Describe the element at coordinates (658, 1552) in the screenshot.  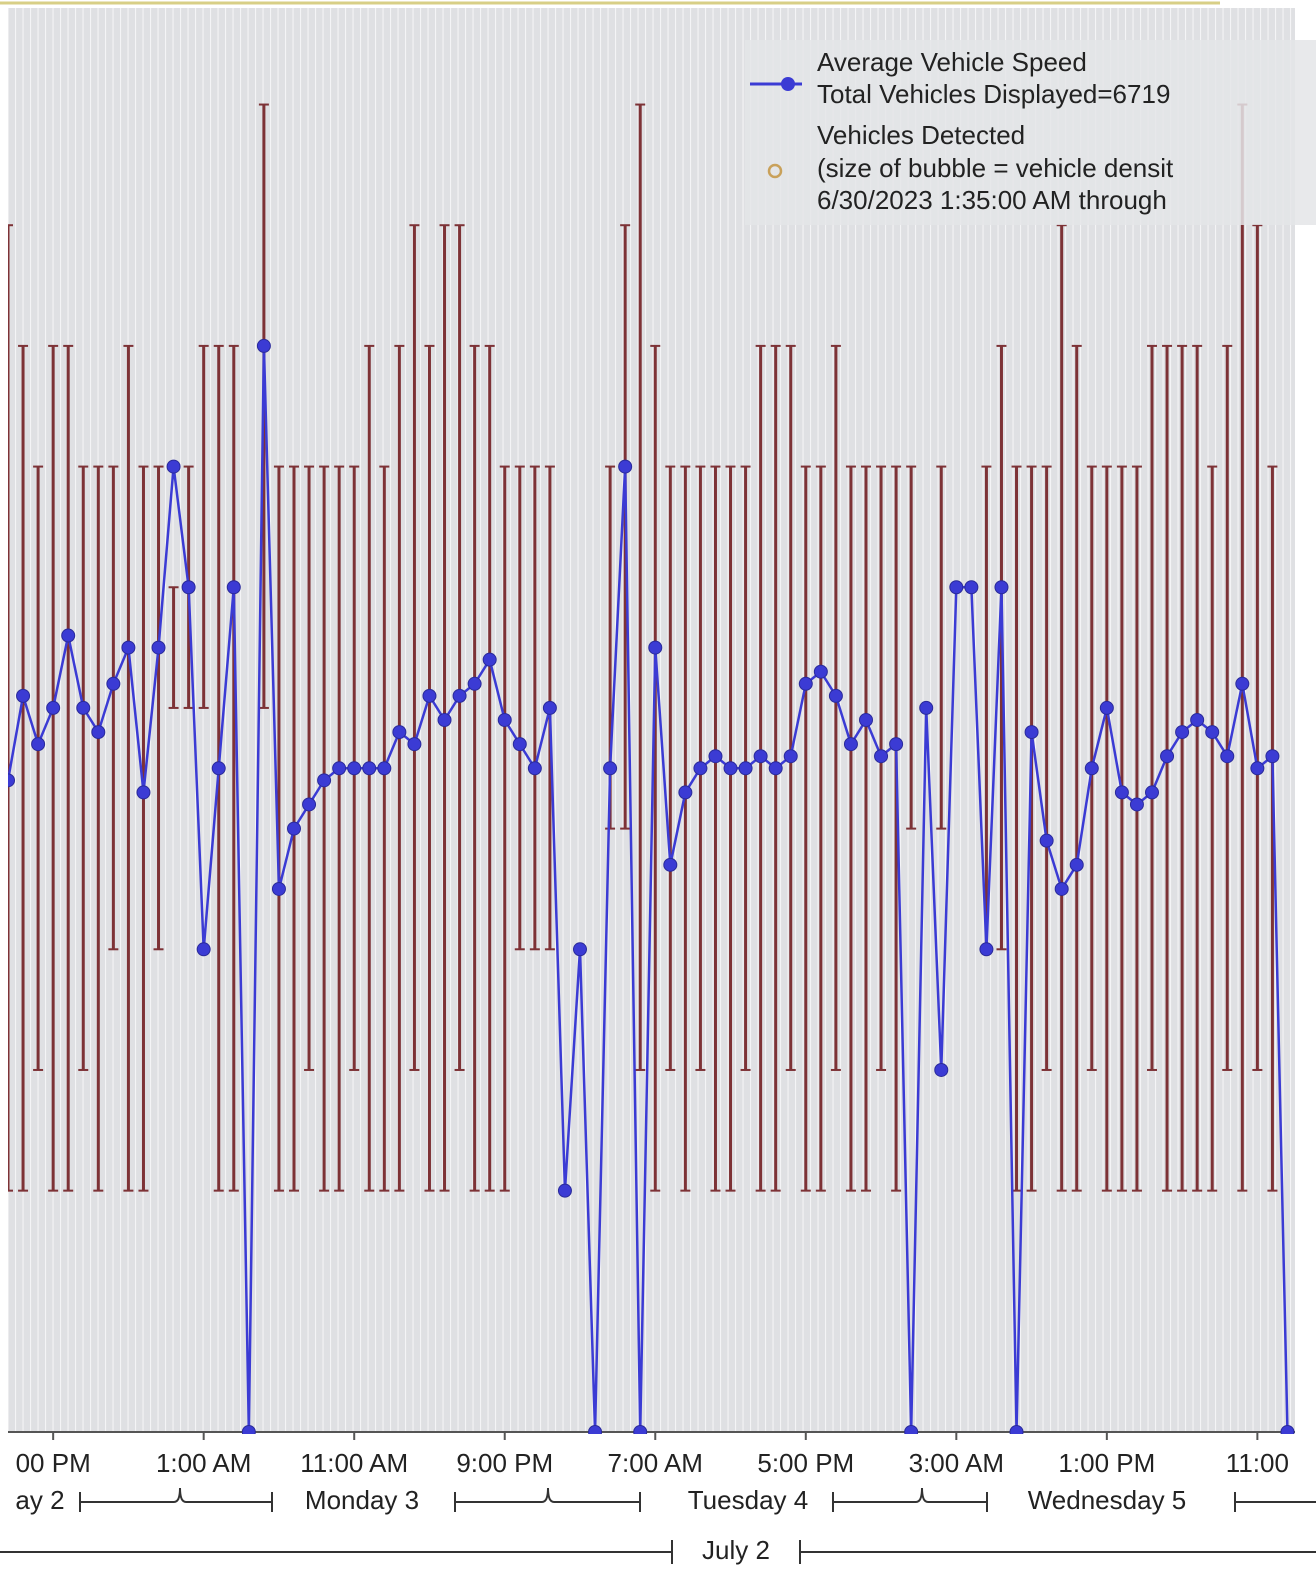
I see `supergroup-bracket` at that location.